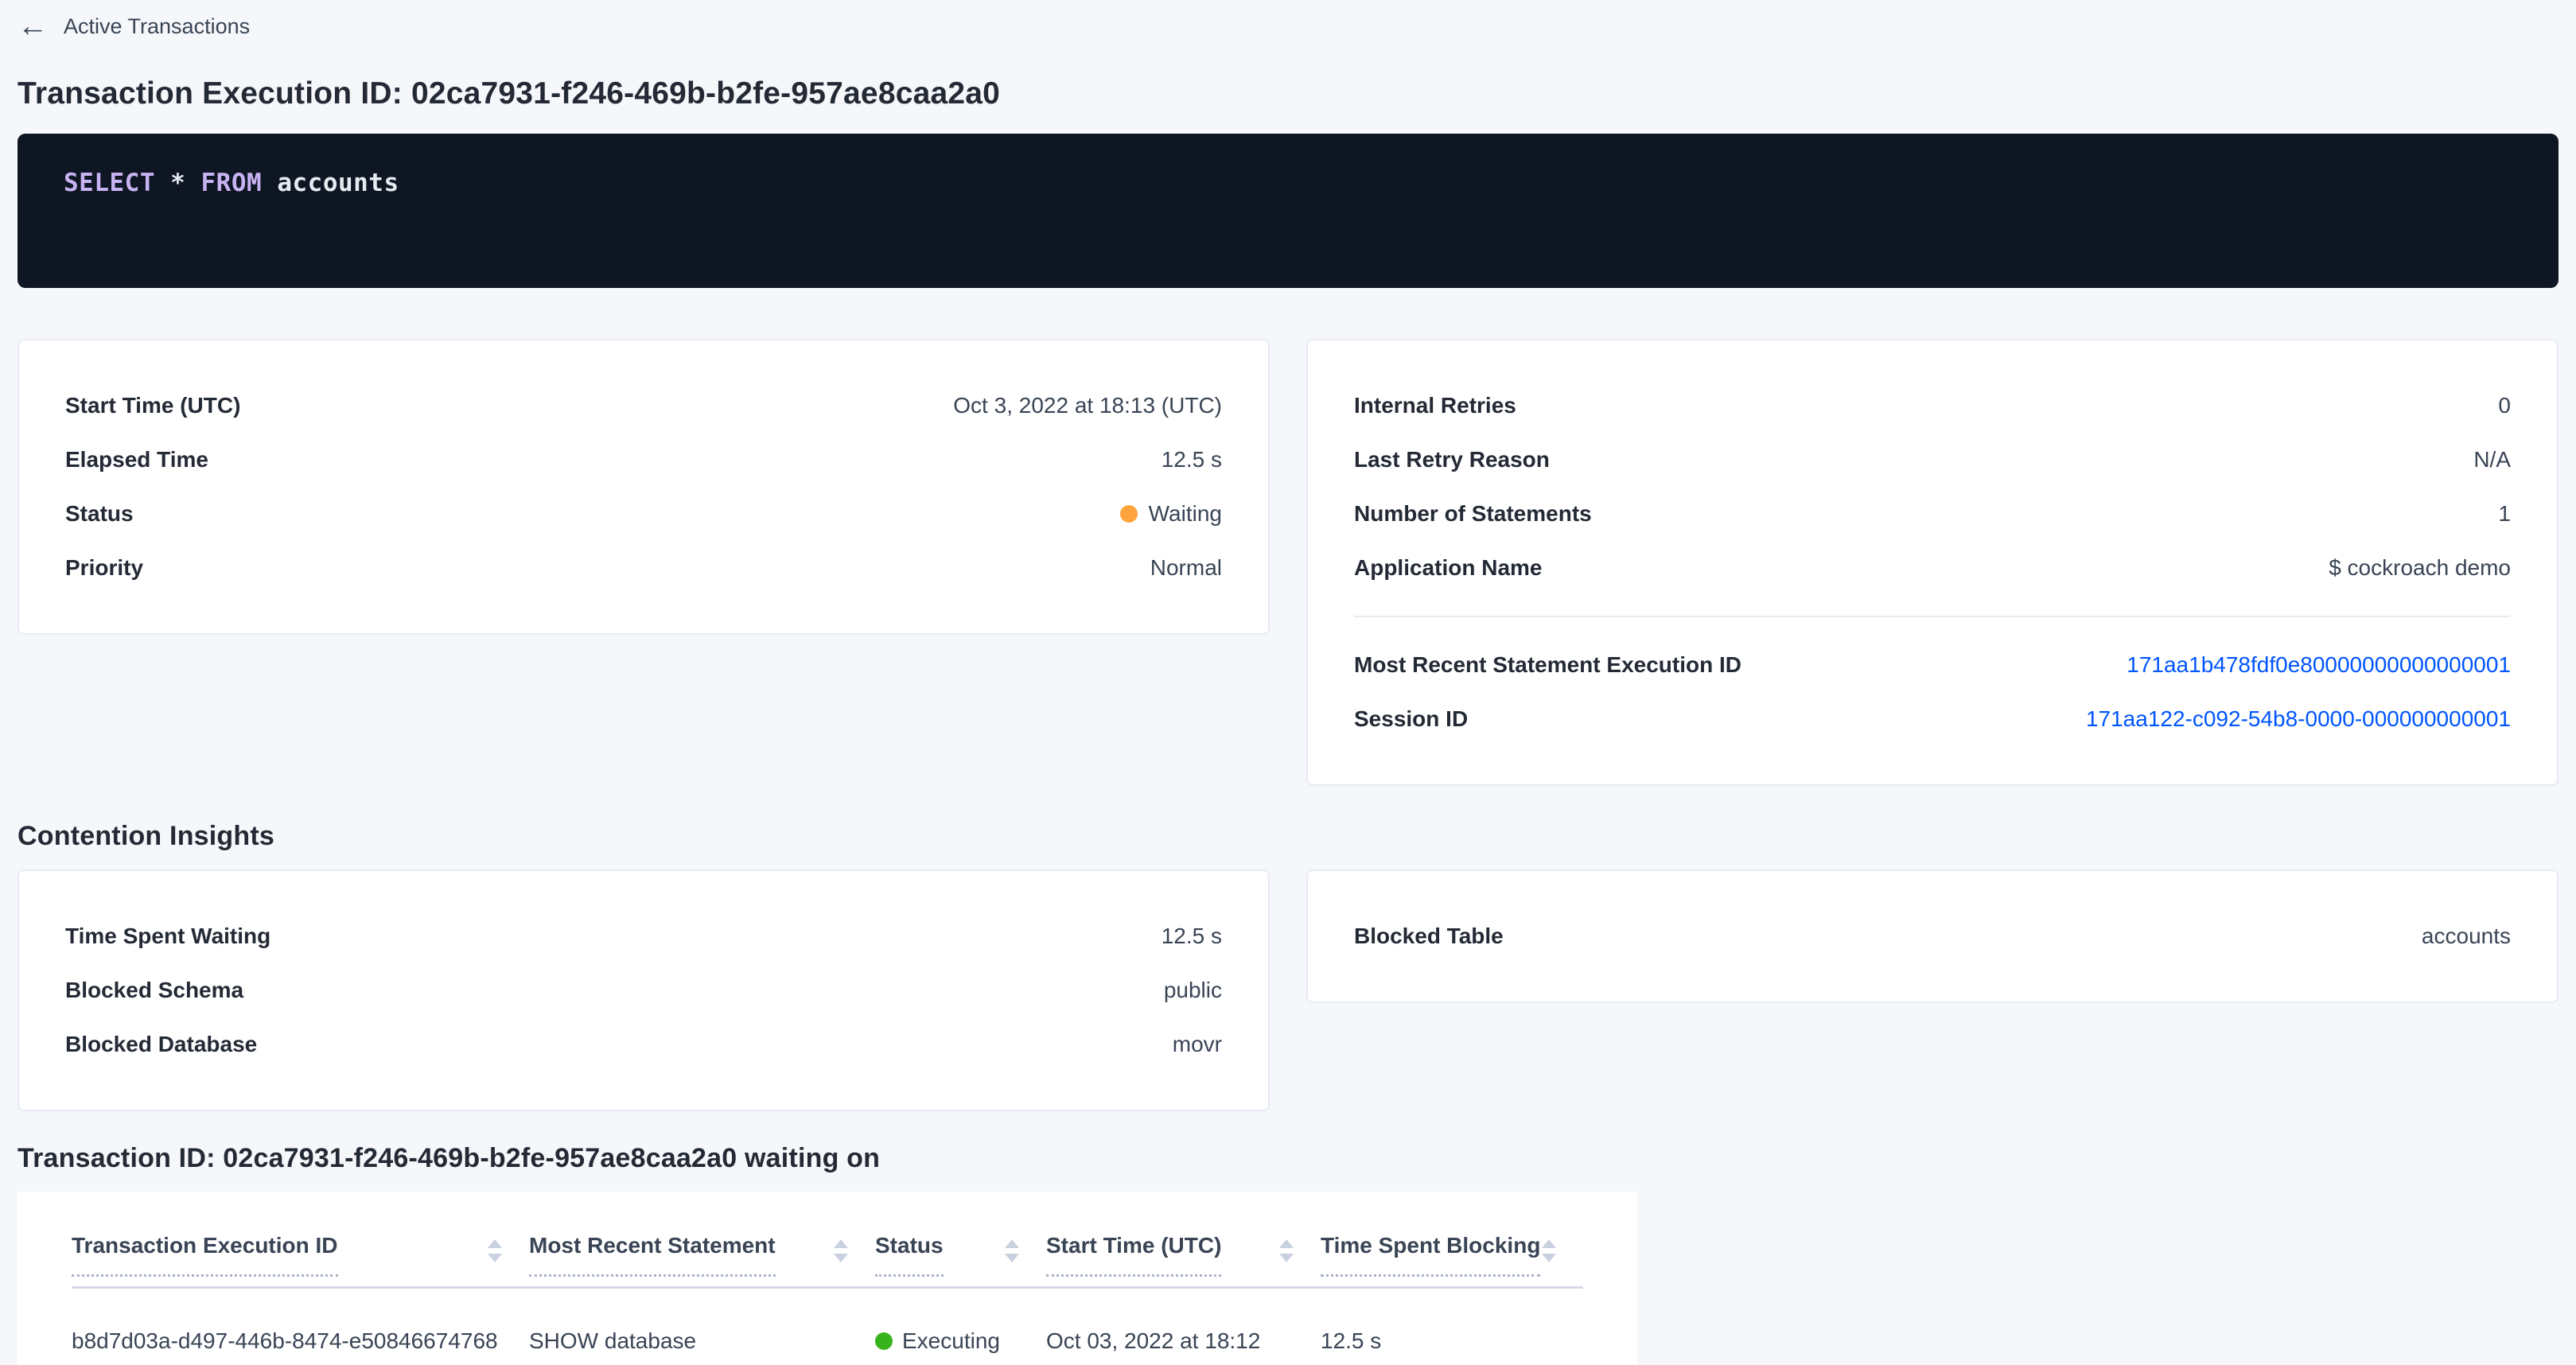  I want to click on column-label: Most Recent Statement, so click(652, 1255).